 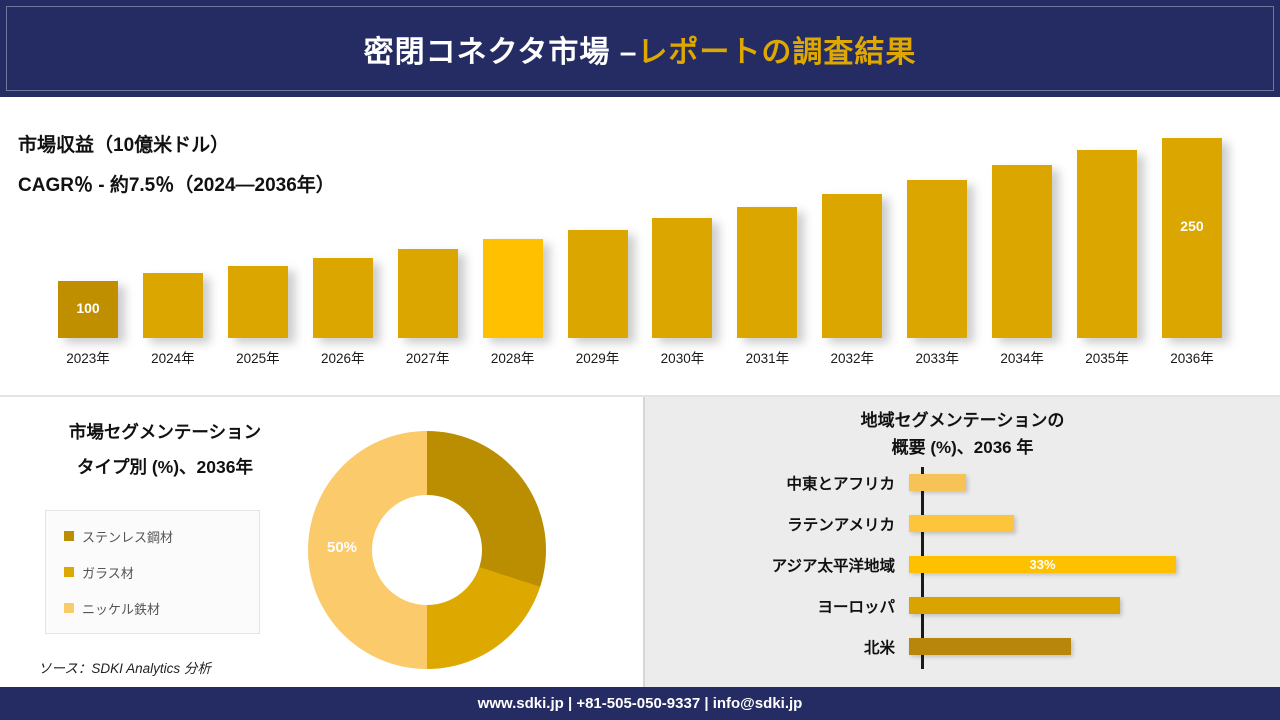 I want to click on cagr-label: CAGR％ - 約7.5％（2024―2036年）, so click(x=176, y=185).